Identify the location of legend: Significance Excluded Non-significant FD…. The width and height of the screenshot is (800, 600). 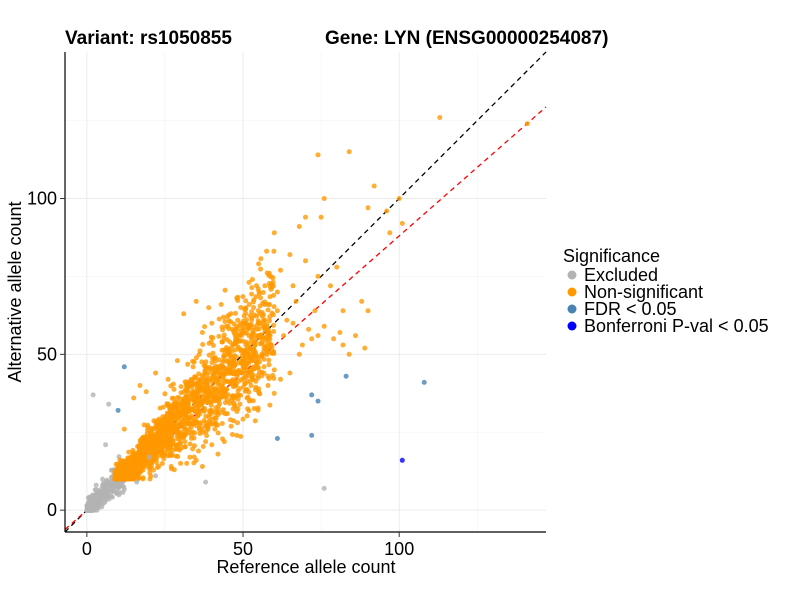
(666, 291).